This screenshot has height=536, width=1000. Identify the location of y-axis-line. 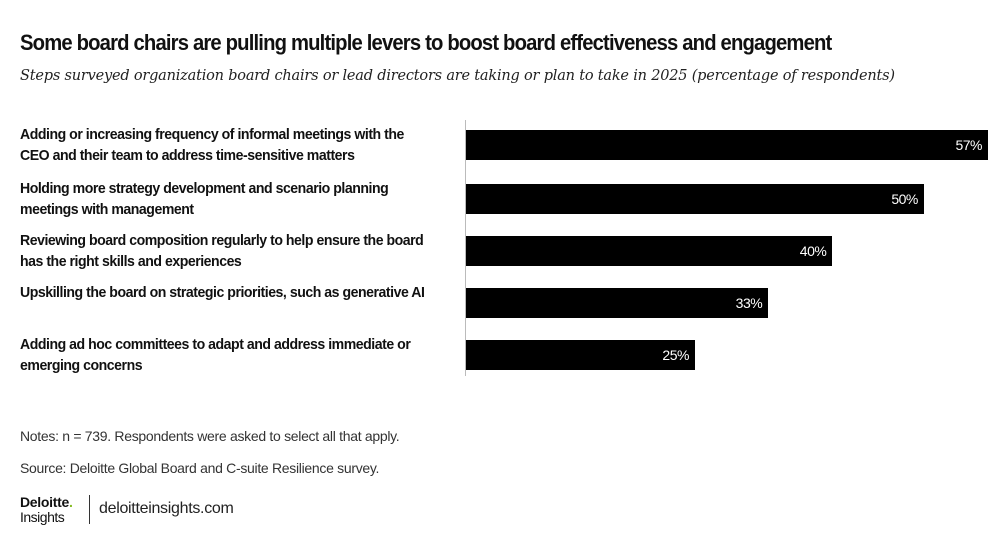
(465, 248).